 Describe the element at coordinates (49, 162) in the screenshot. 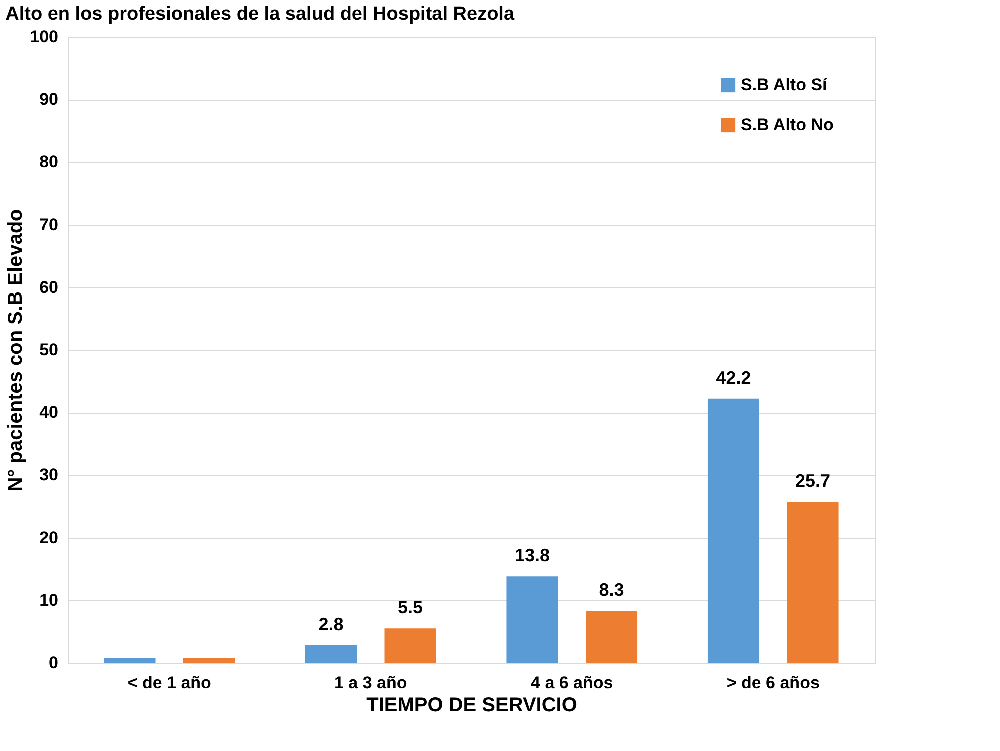

I see `y-tick-label: 80` at that location.